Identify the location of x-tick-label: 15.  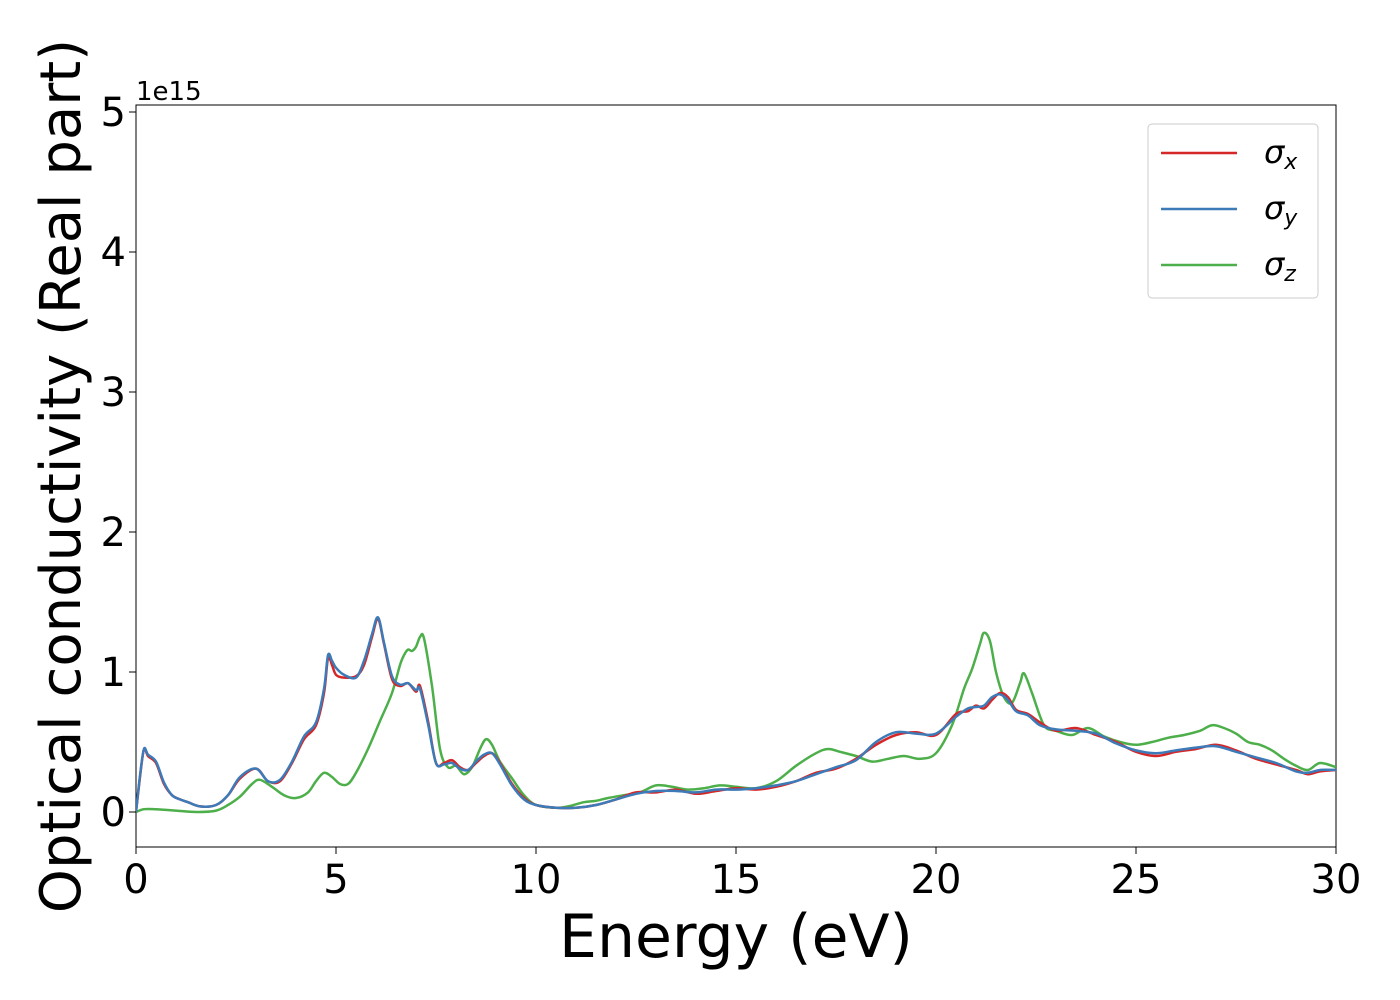
(736, 880).